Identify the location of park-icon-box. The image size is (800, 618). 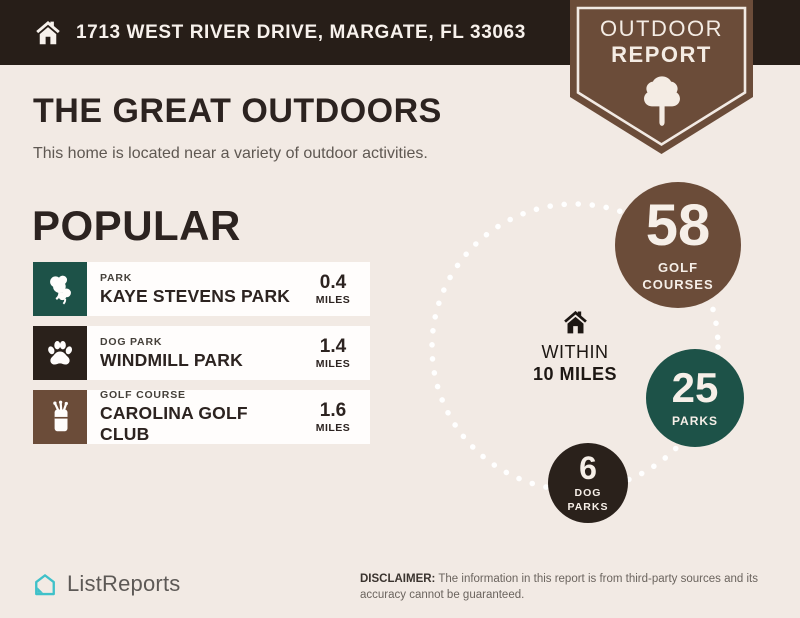
(60, 289).